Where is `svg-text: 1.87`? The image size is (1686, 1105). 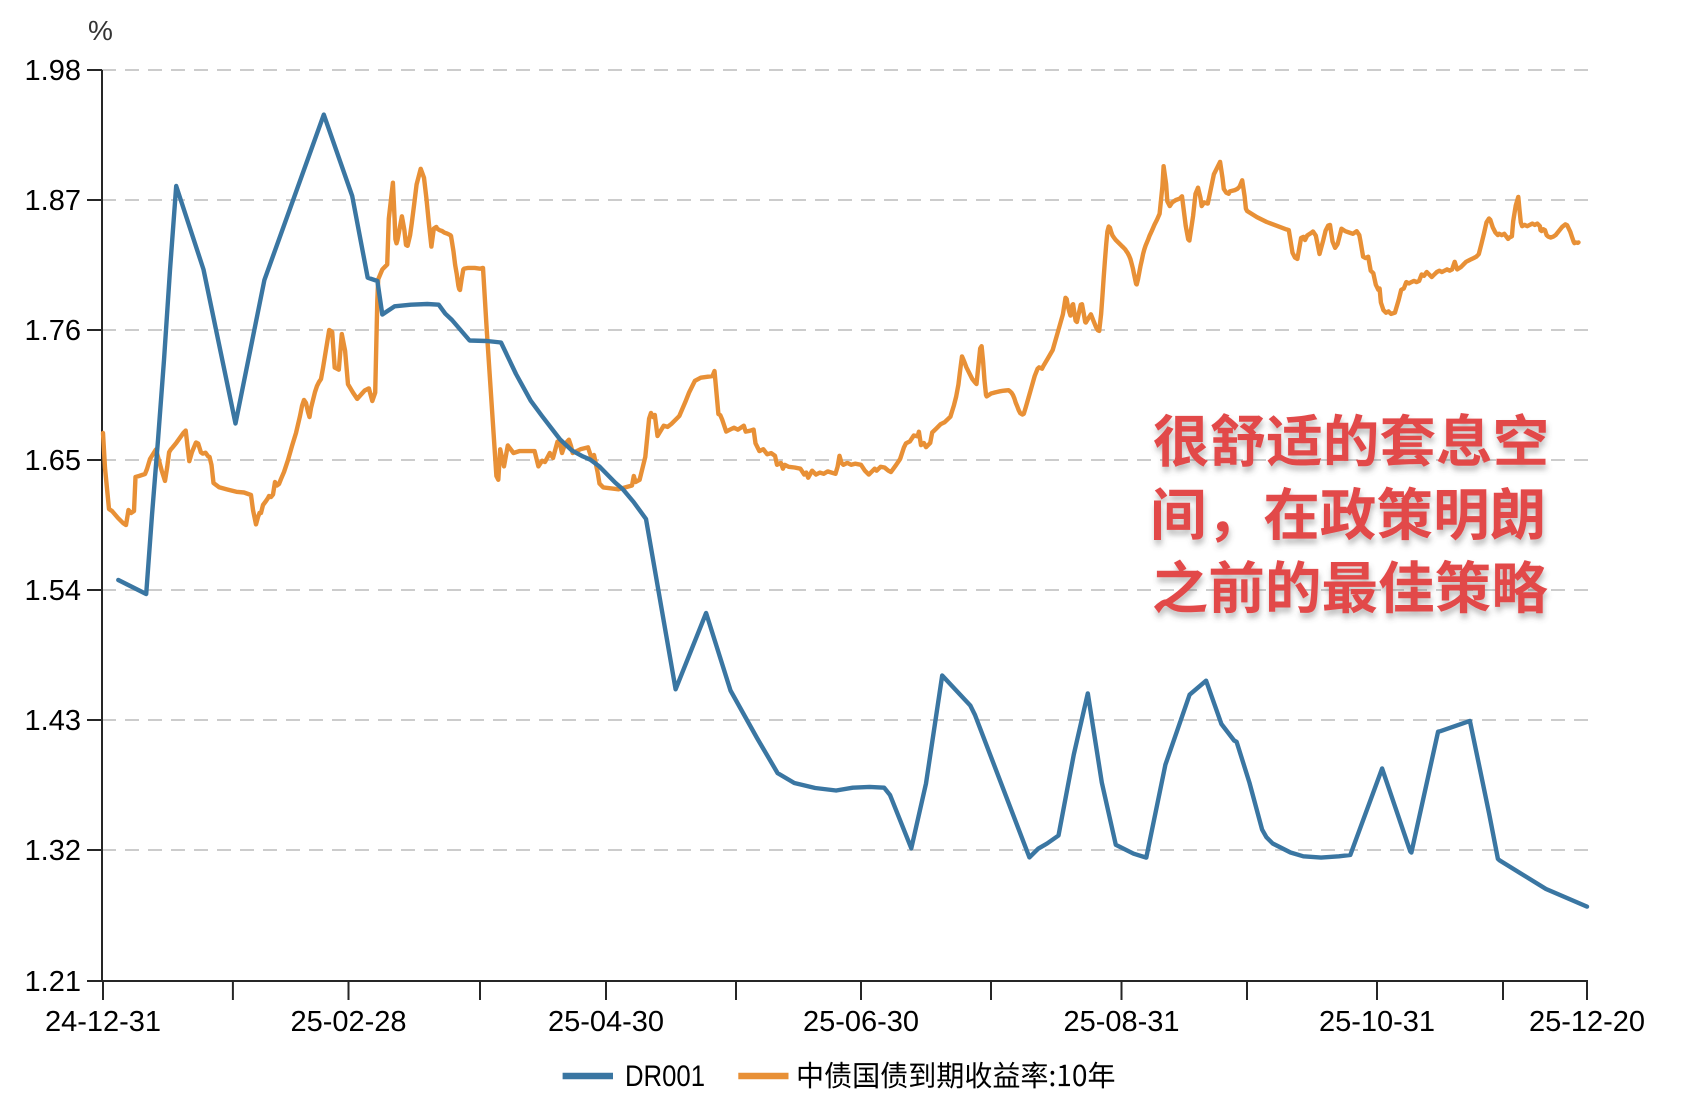
svg-text: 1.87 is located at coordinates (53, 201).